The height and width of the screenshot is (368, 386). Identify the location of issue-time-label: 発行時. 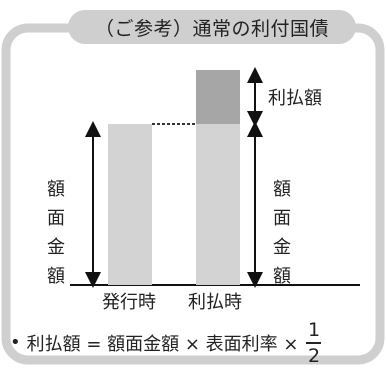
(129, 302).